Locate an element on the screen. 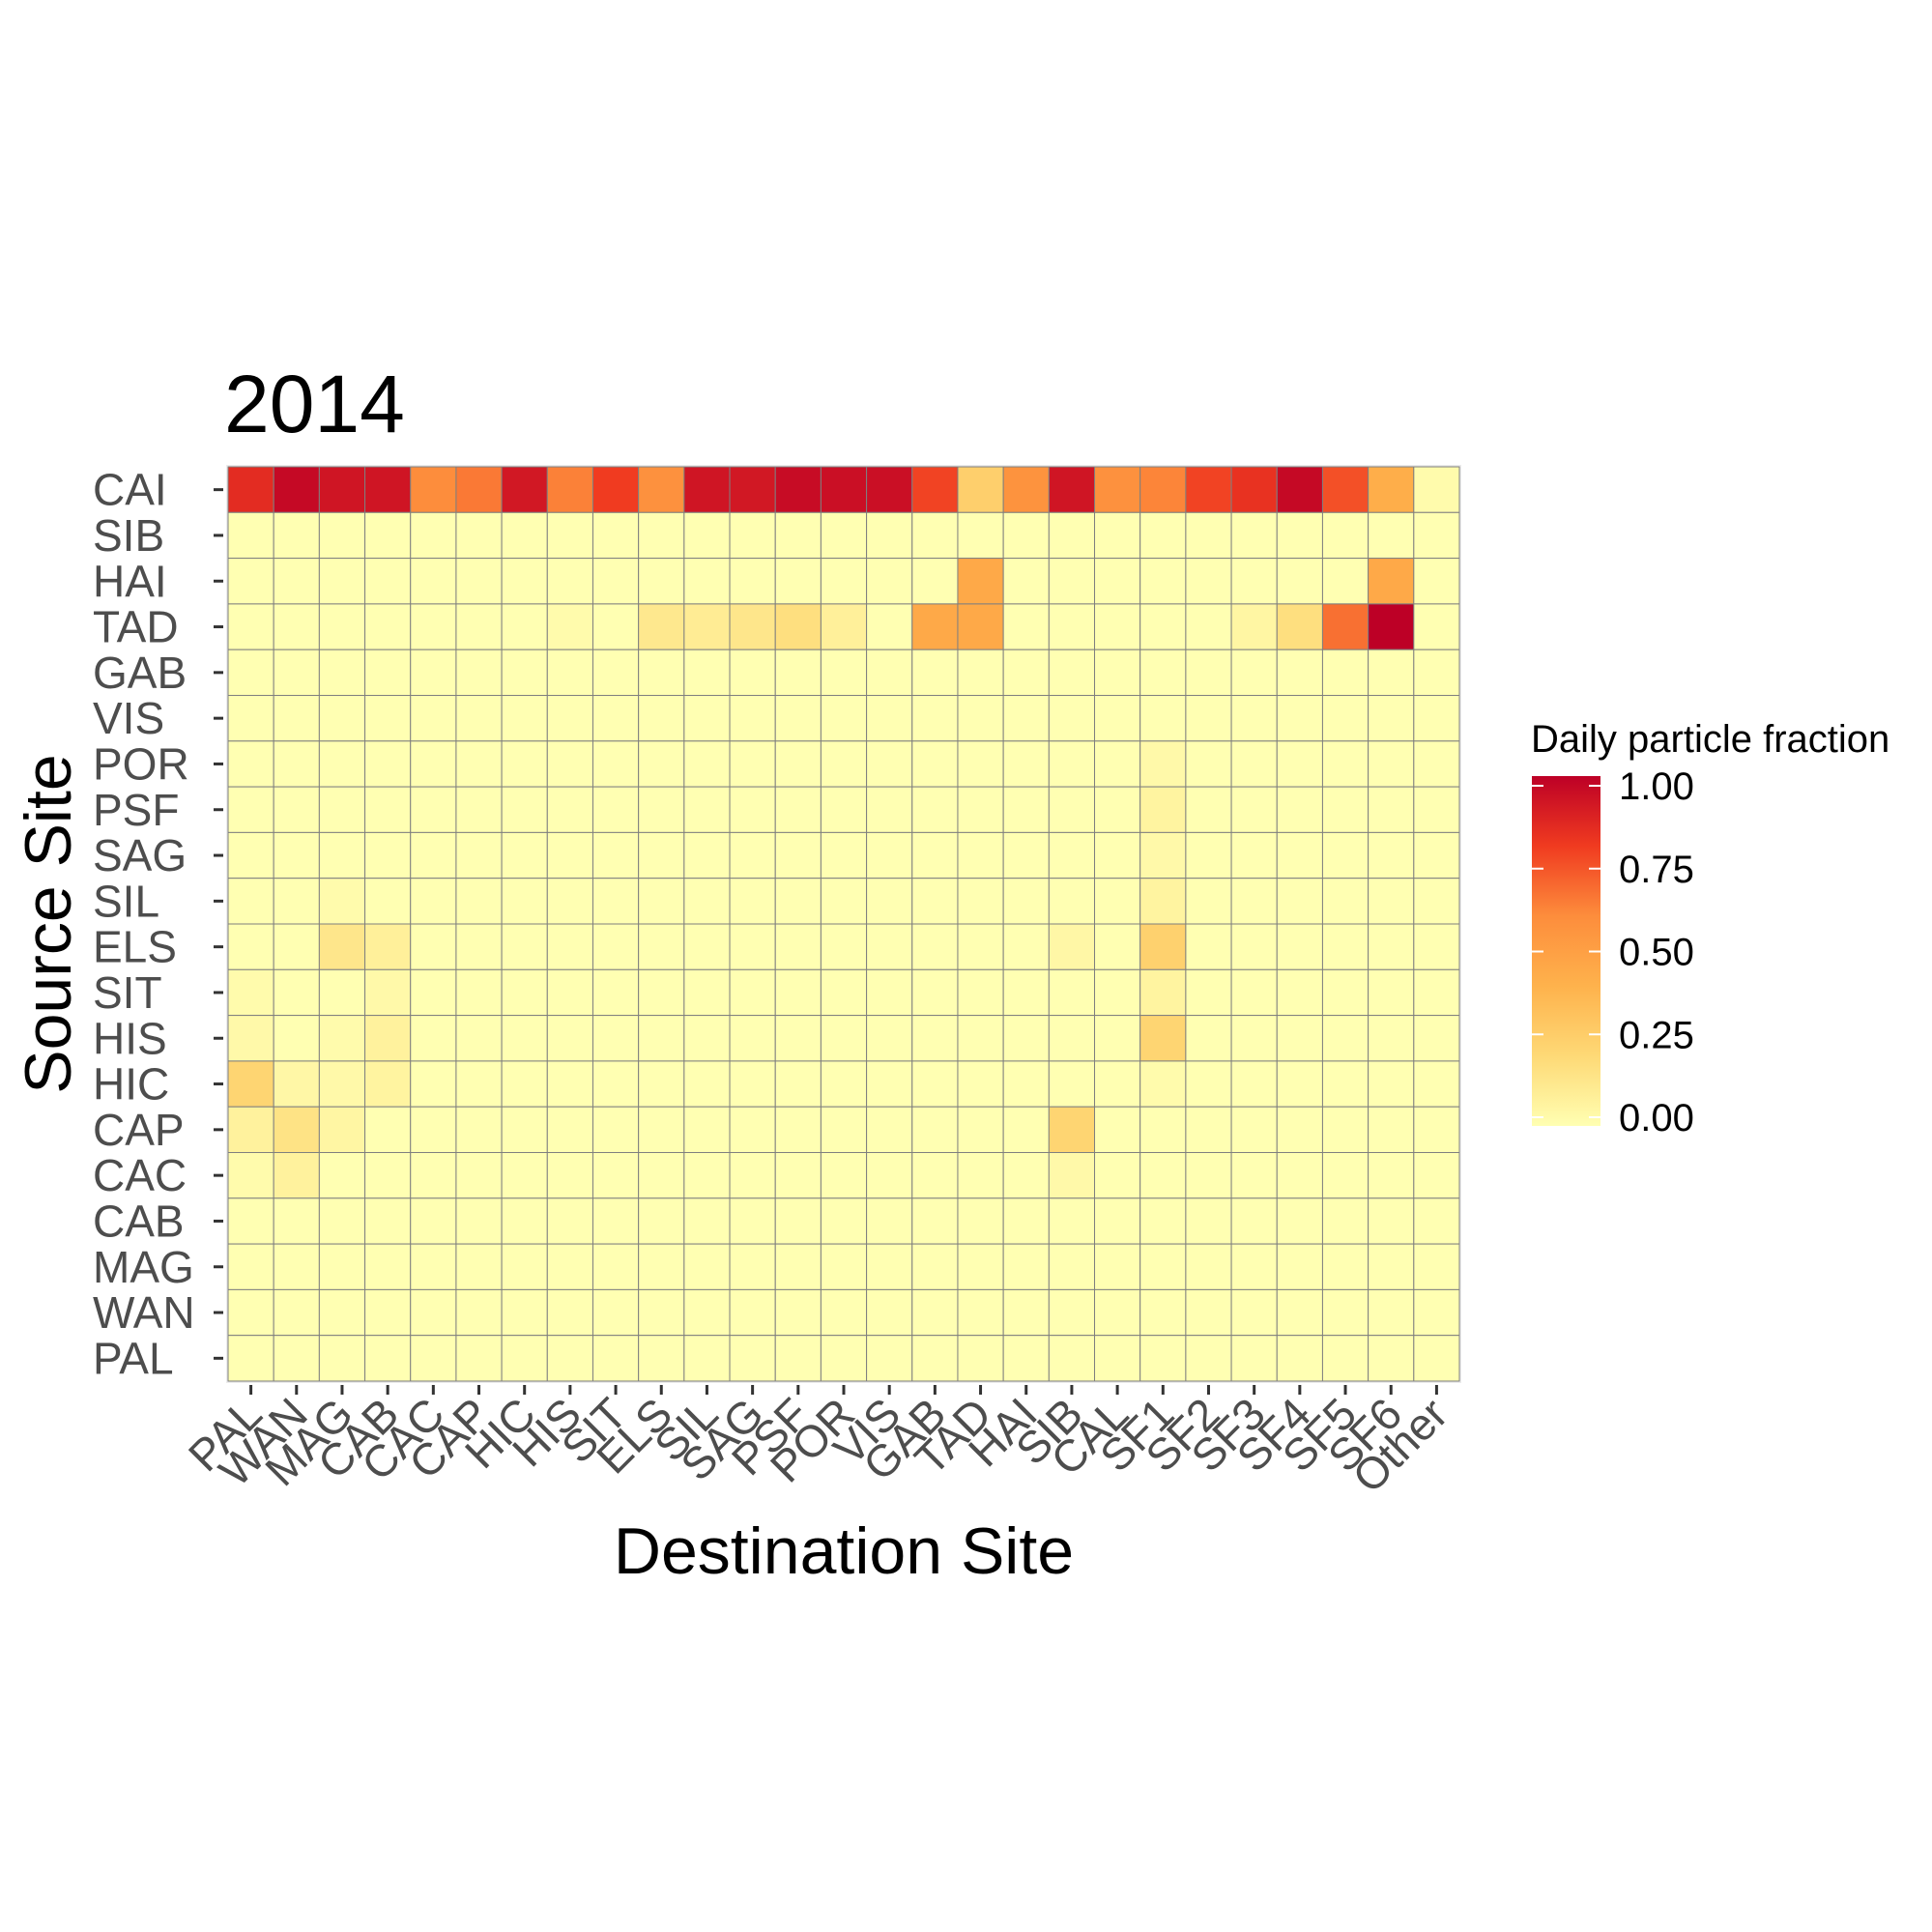 The image size is (1932, 1932). y-tick-label: SIT is located at coordinates (128, 993).